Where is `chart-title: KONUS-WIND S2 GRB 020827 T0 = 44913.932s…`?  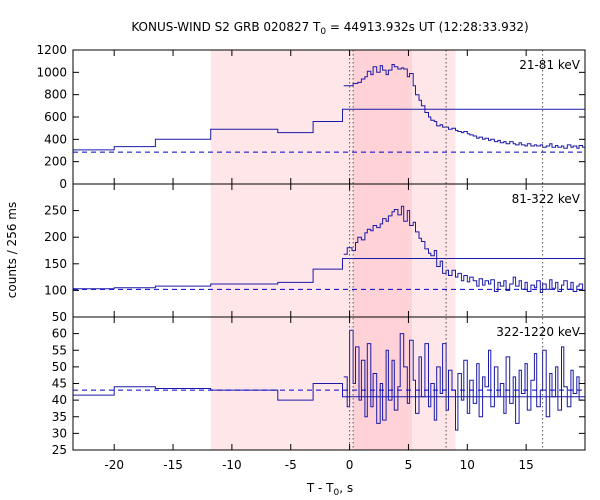 chart-title: KONUS-WIND S2 GRB 020827 T0 = 44913.932s… is located at coordinates (329, 28).